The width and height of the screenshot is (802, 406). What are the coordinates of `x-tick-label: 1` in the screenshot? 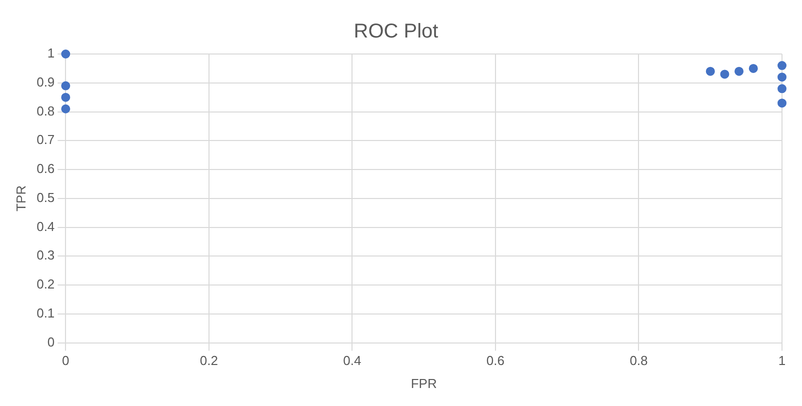 It's located at (782, 360).